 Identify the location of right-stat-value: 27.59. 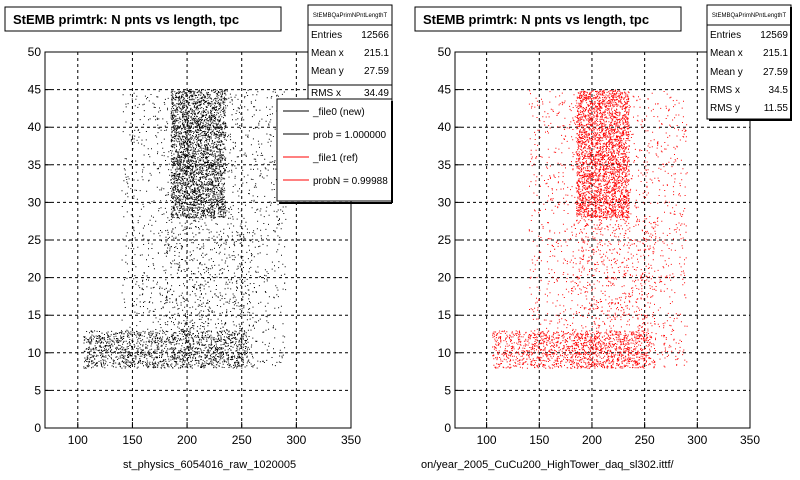
(775, 72).